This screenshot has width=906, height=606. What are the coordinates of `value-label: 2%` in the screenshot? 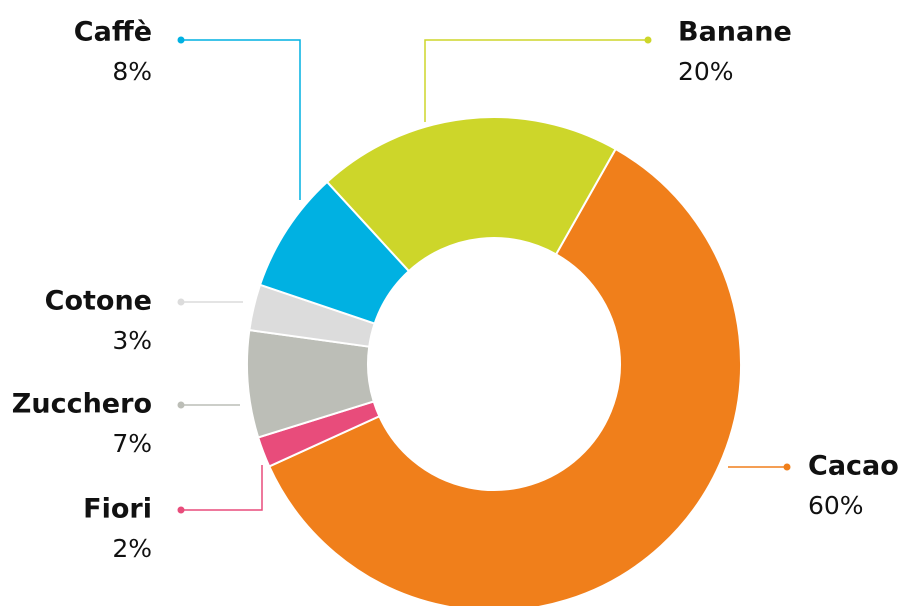 It's located at (132, 548).